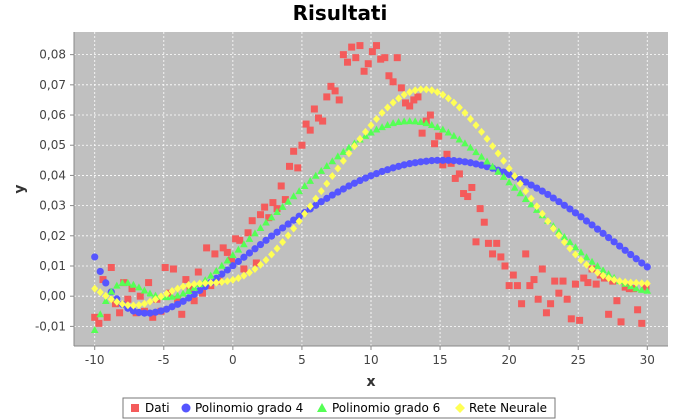 Image resolution: width=680 pixels, height=420 pixels. What do you see at coordinates (508, 360) in the screenshot?
I see `x-tick-label: 20` at bounding box center [508, 360].